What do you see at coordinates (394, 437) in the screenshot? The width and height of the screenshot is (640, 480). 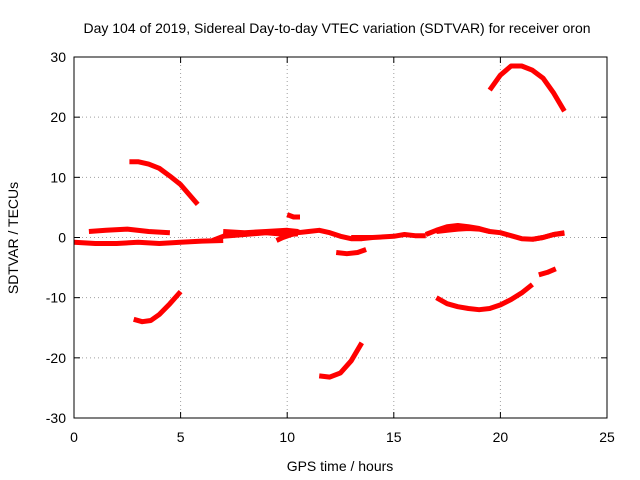 I see `x-tick-label: 15` at bounding box center [394, 437].